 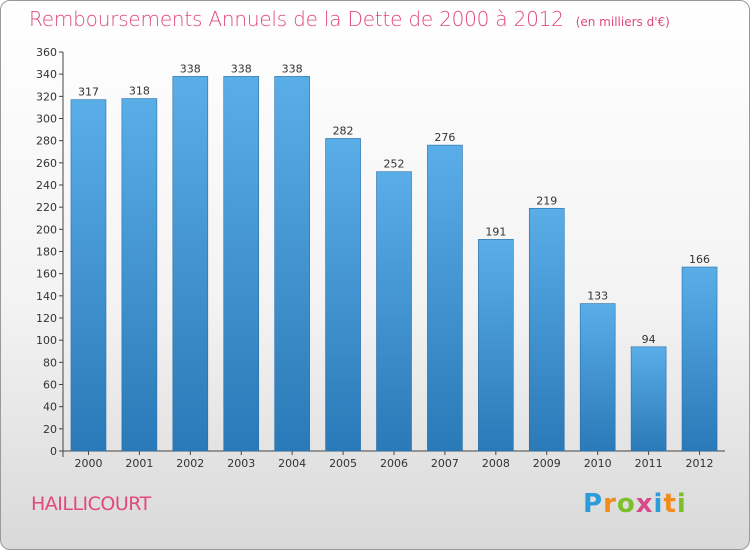 I want to click on logo-letter: x, so click(x=644, y=504).